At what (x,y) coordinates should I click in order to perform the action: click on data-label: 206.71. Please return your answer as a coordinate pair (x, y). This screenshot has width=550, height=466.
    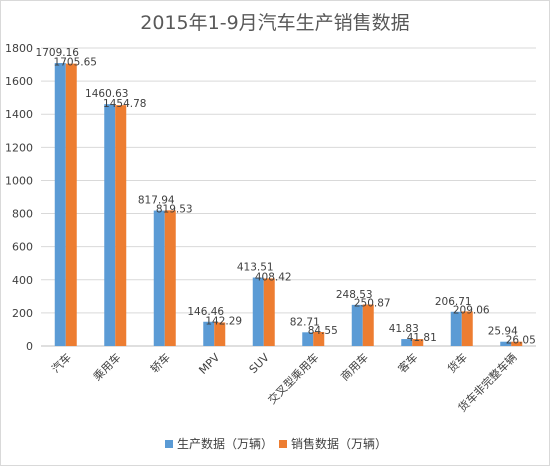
    Looking at the image, I should click on (453, 302).